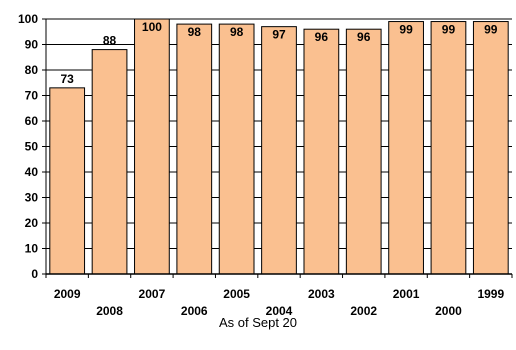 This screenshot has height=350, width=516. Describe the element at coordinates (363, 311) in the screenshot. I see `x-tick-label: 2002` at that location.